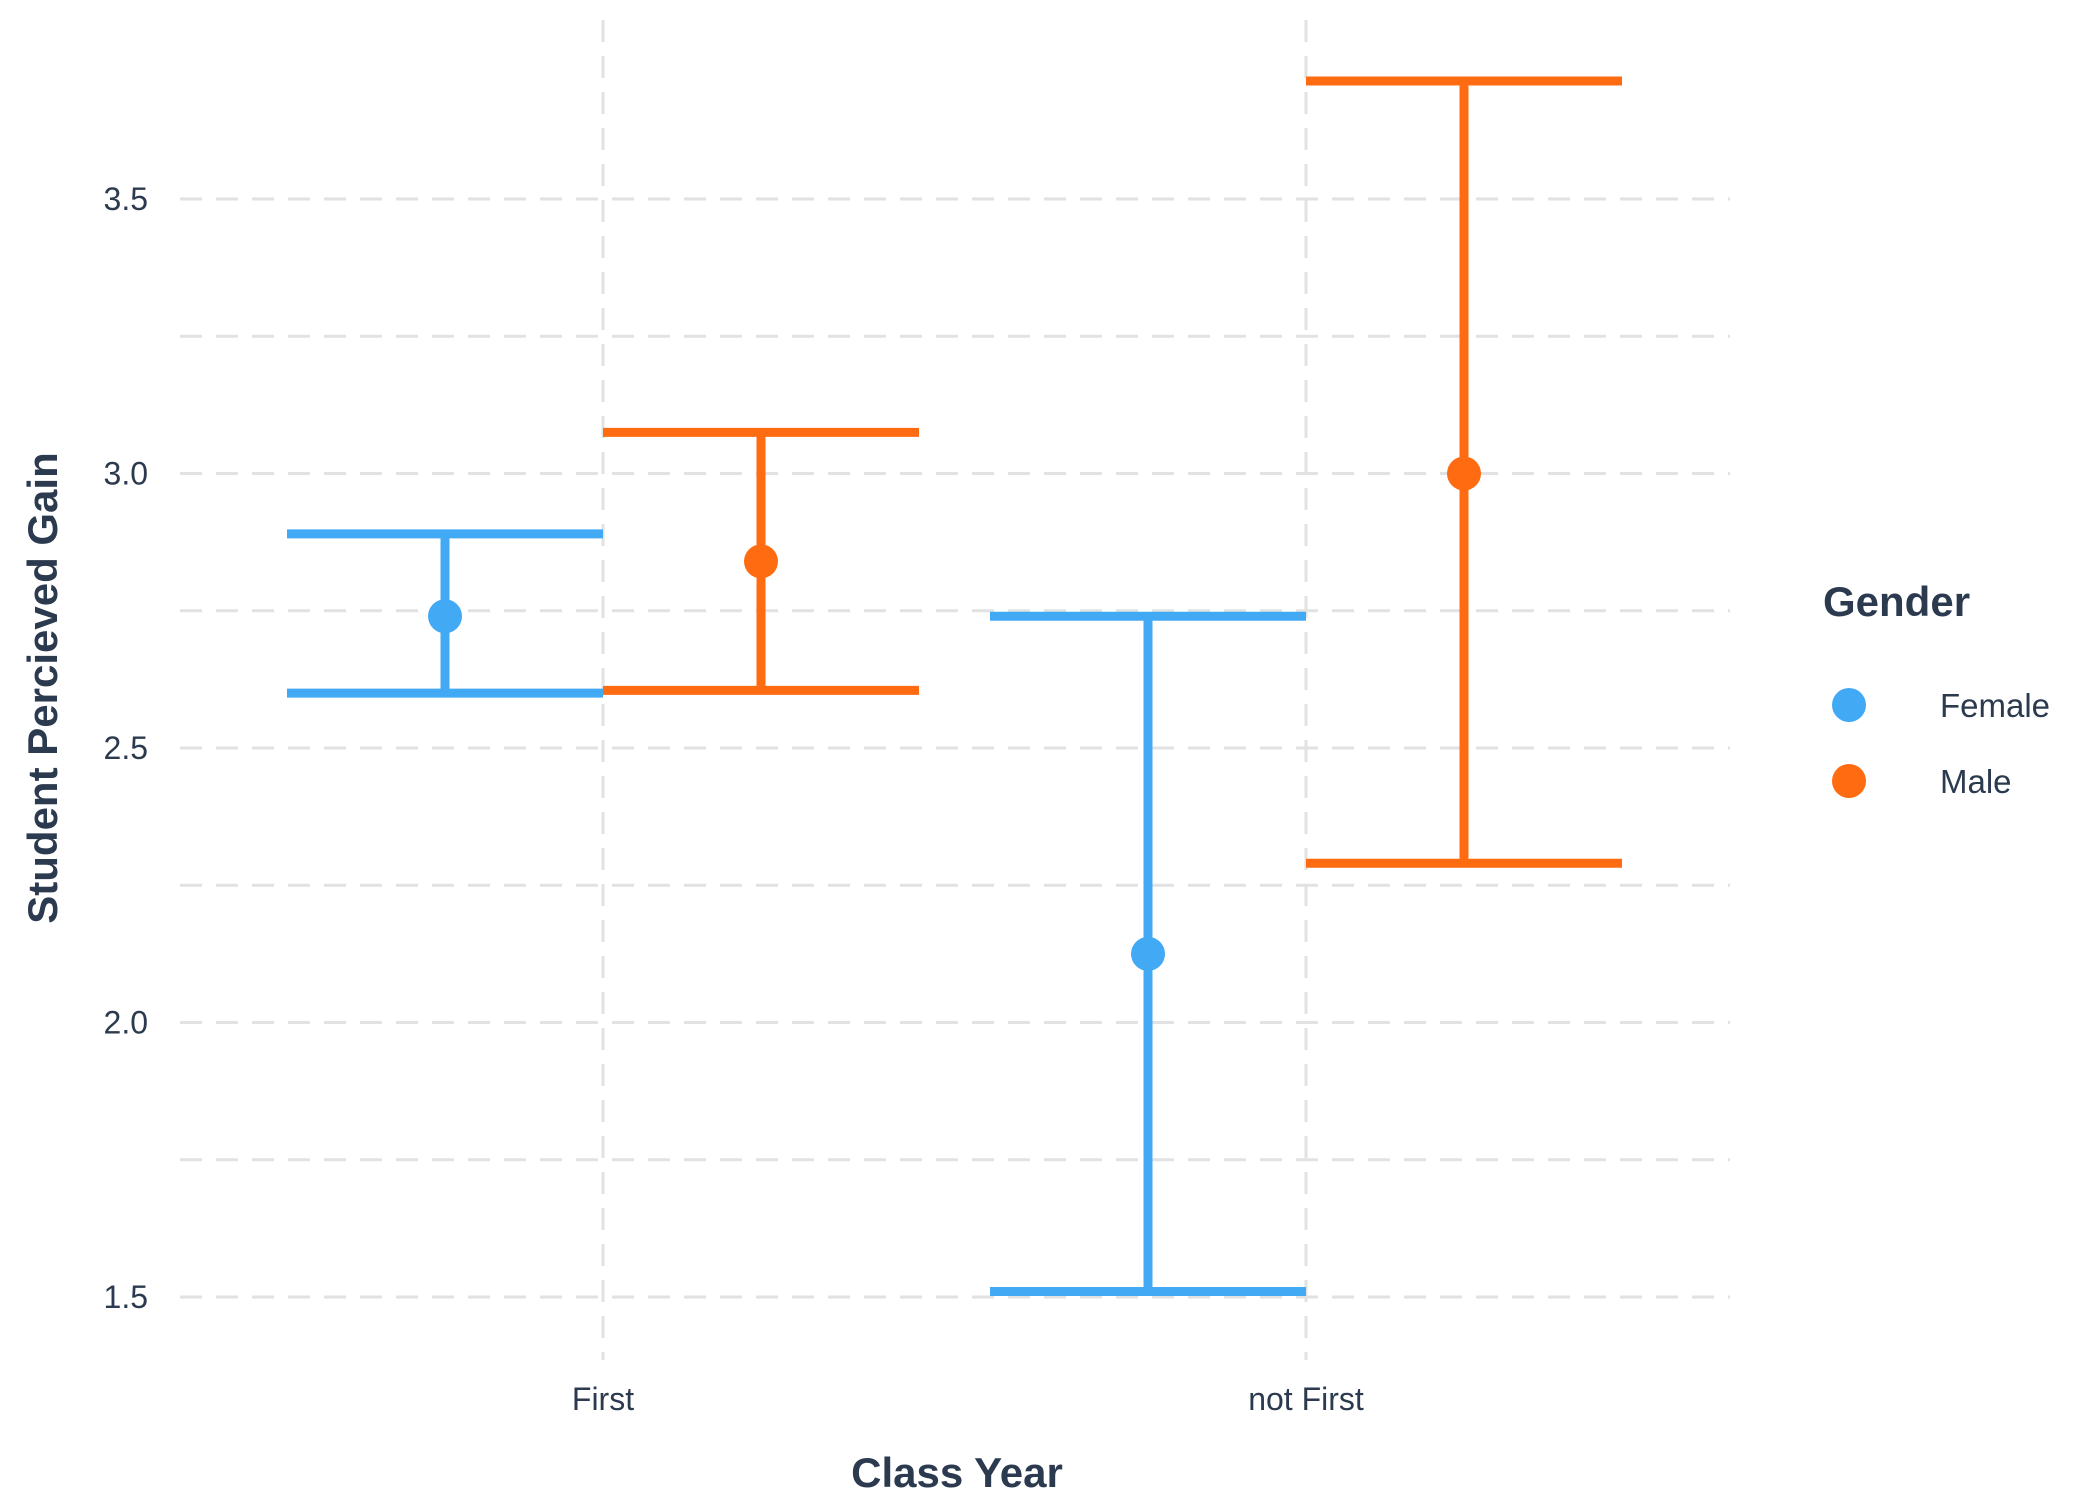  I want to click on x-tick-label: not First, so click(1306, 1399).